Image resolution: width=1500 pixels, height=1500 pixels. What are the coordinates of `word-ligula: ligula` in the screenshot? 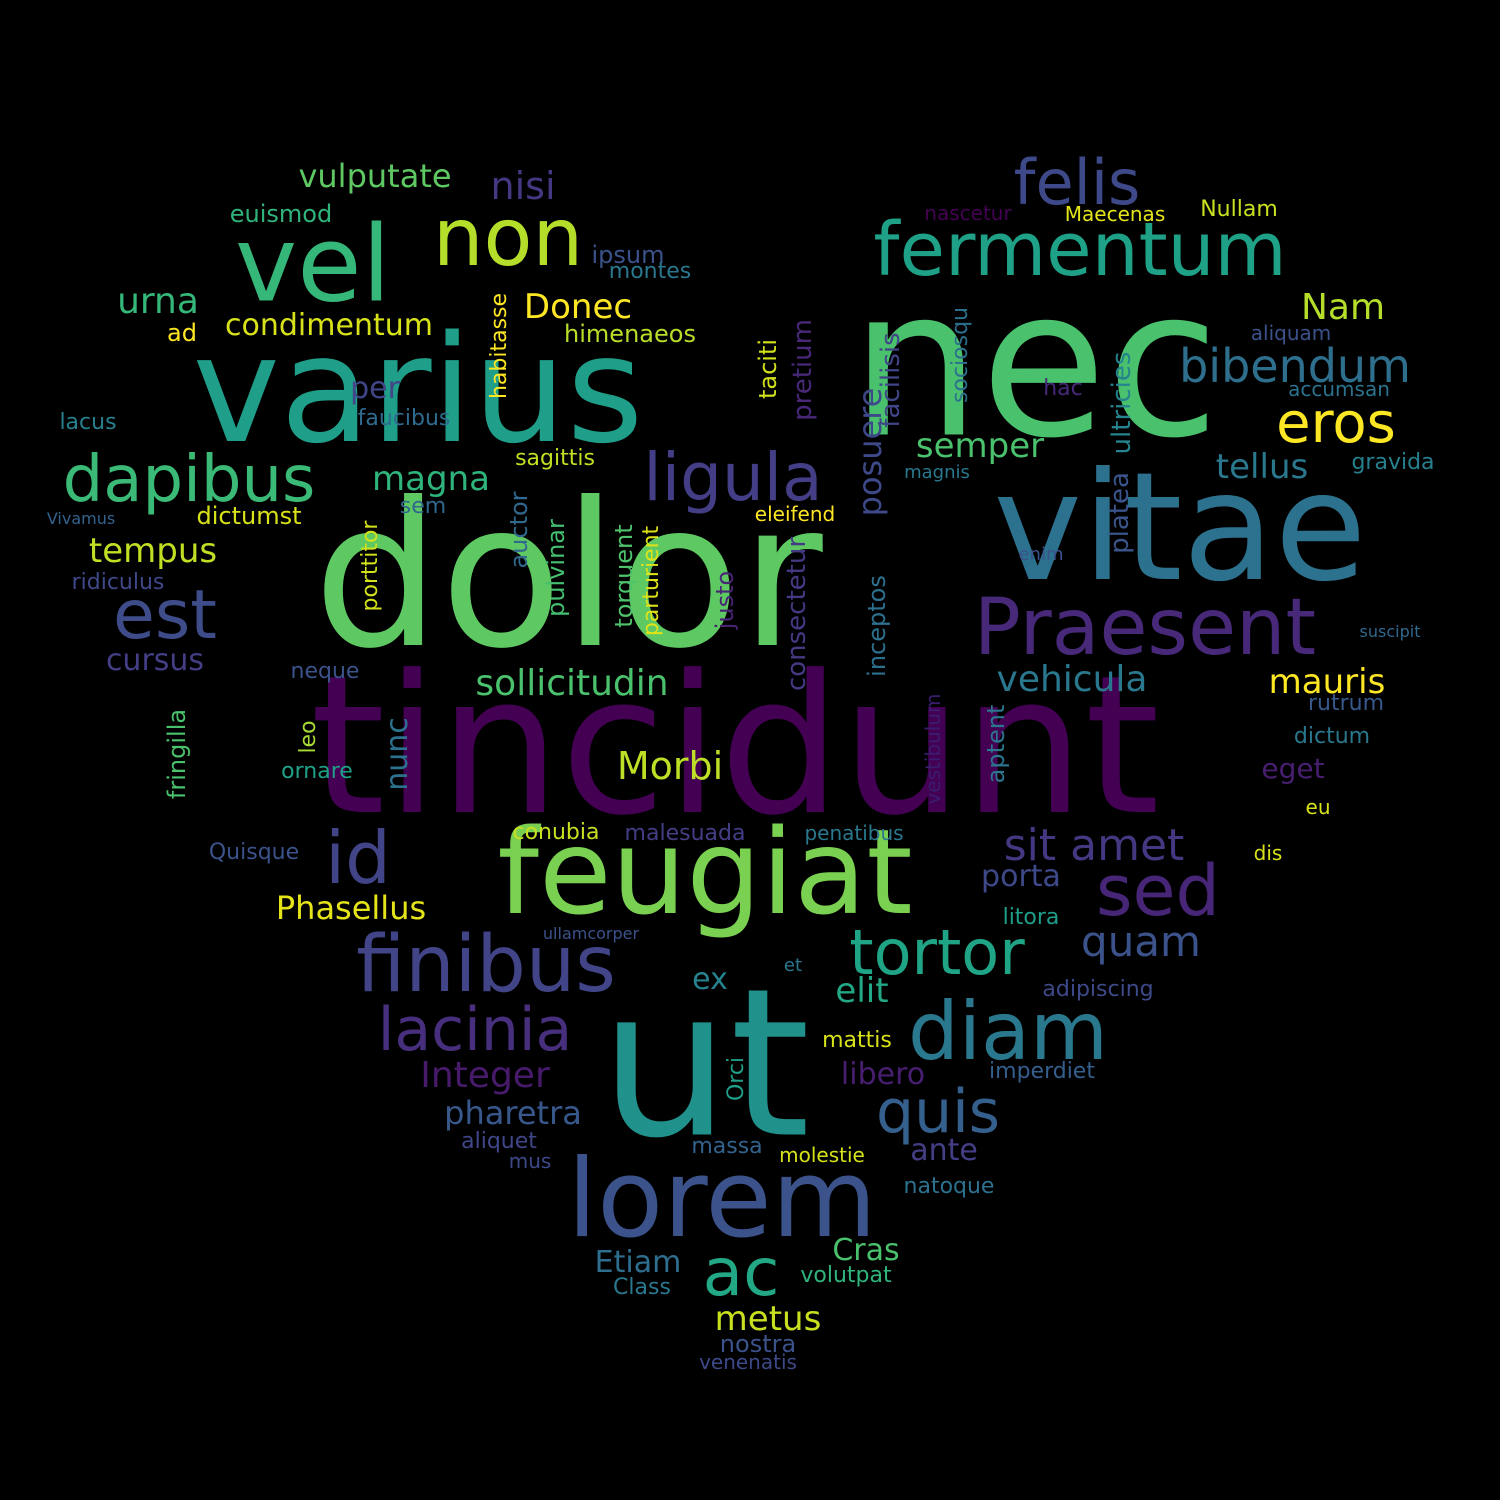 It's located at (733, 477).